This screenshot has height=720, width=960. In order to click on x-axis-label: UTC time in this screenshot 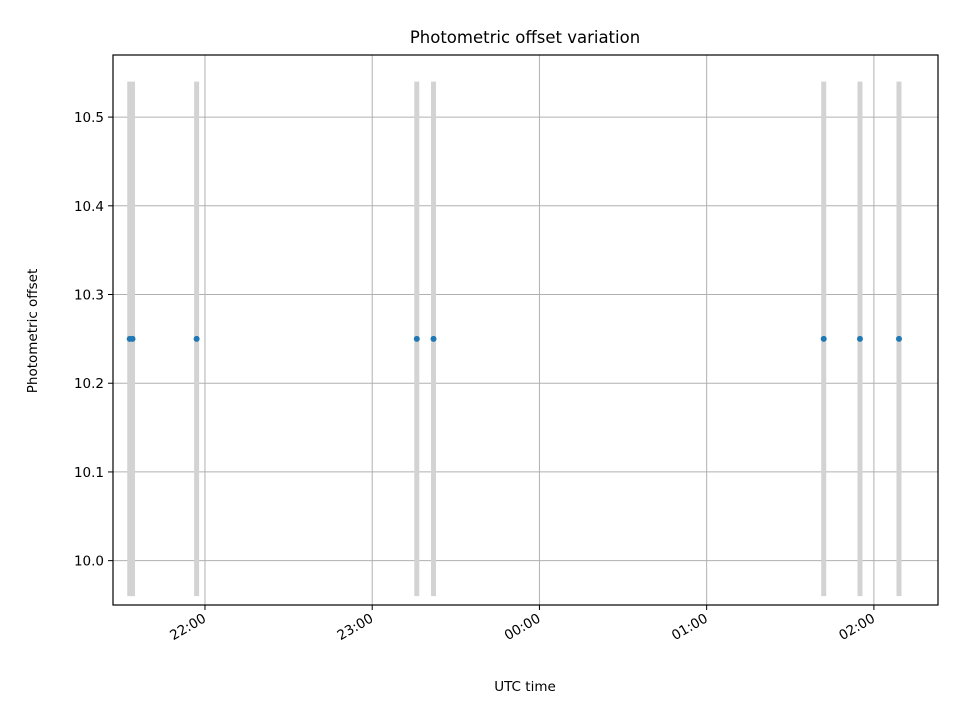, I will do `click(525, 687)`.